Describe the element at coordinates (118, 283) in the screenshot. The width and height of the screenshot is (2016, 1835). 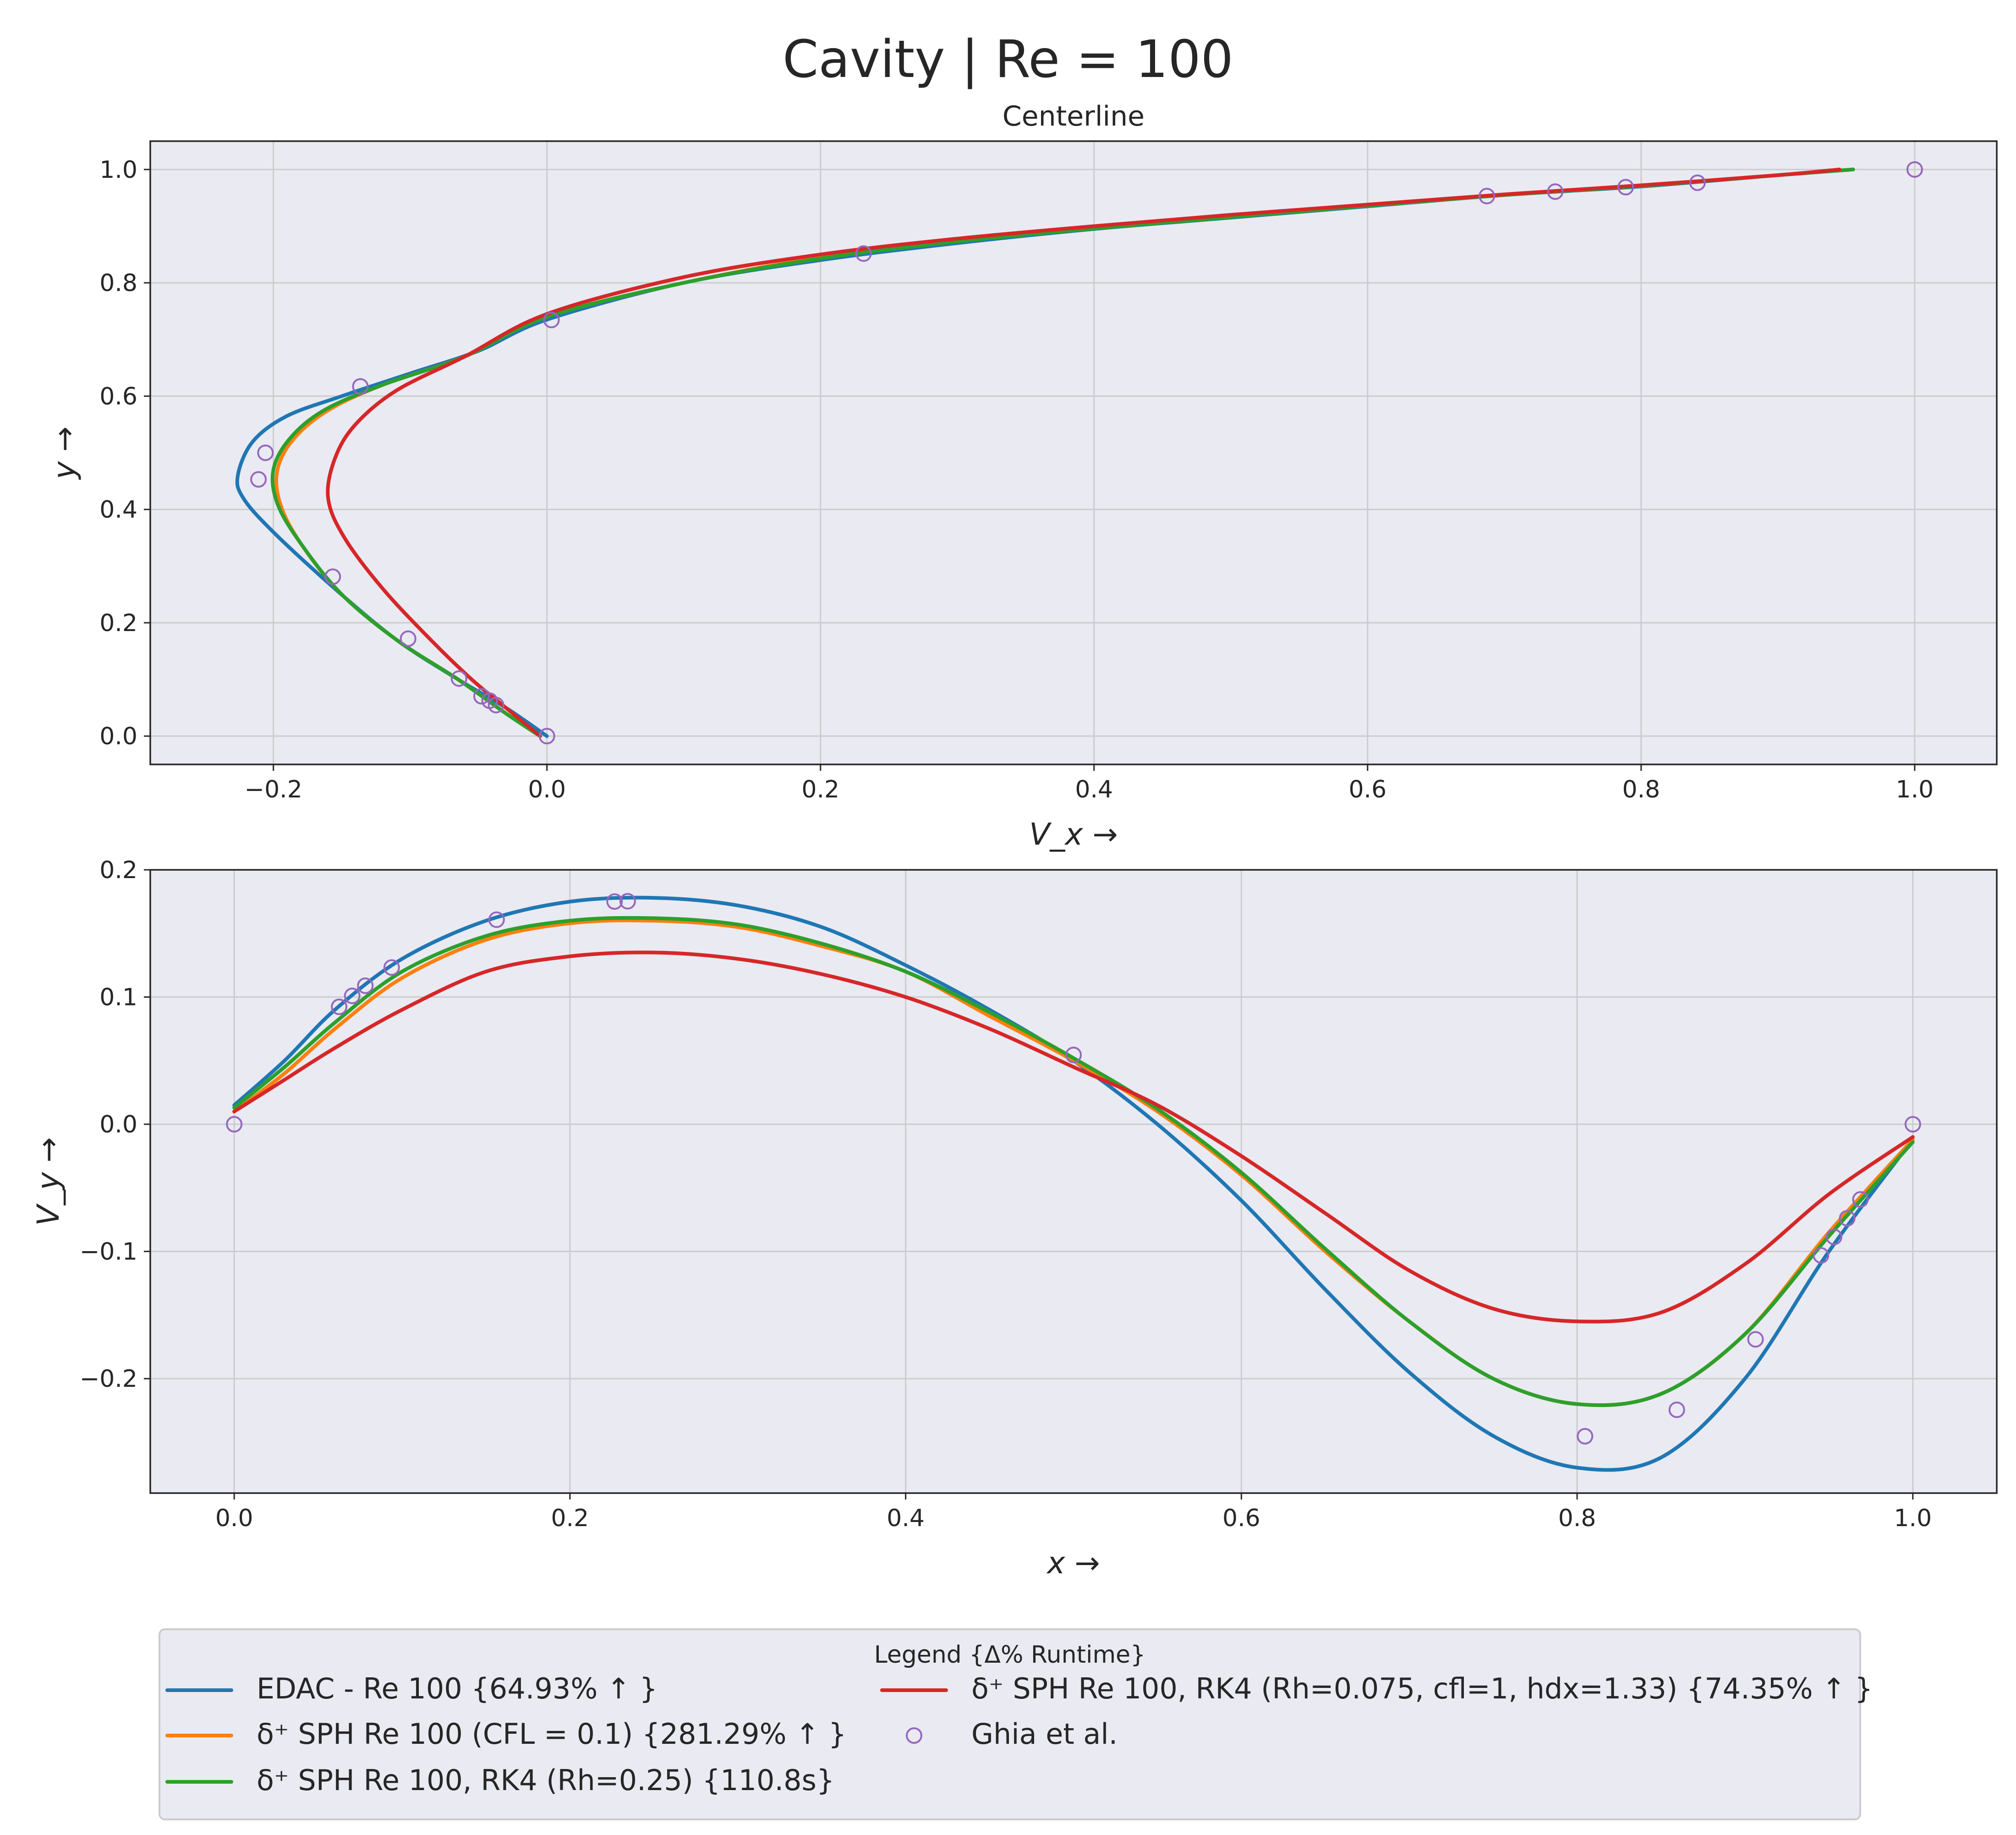
I see `top-ytick-label: 0.8` at that location.